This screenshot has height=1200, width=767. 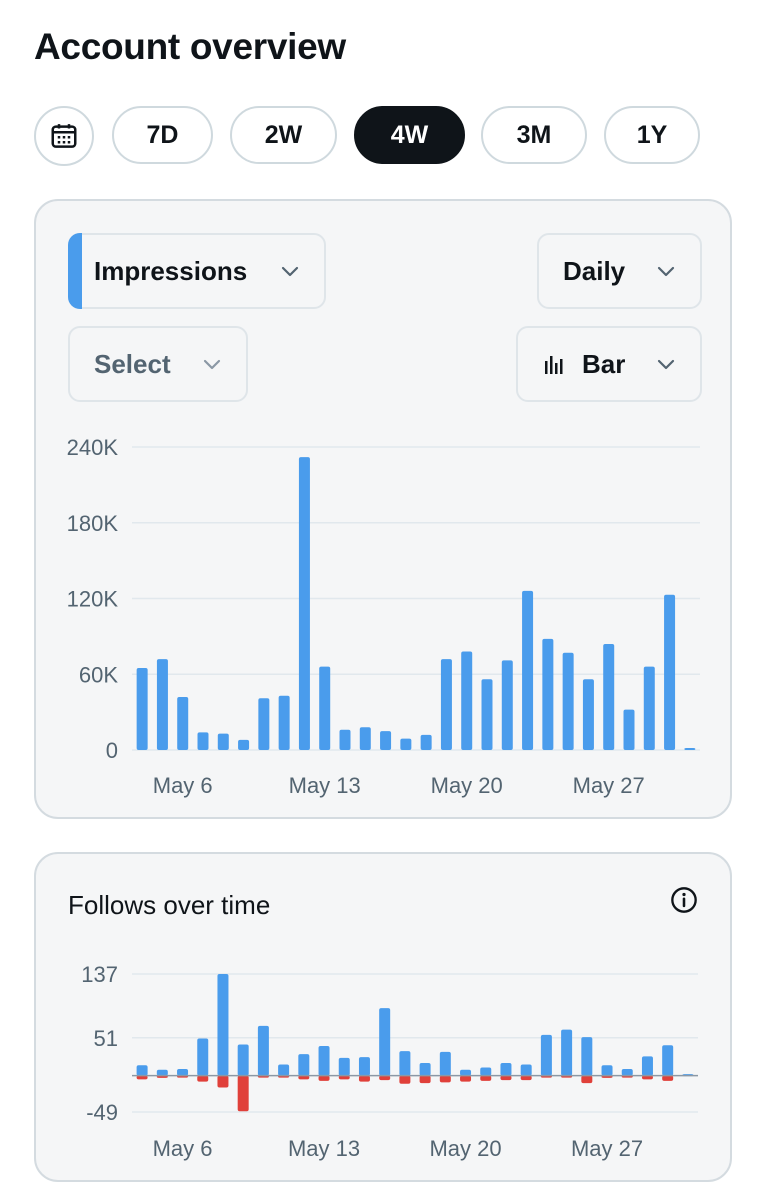 I want to click on interval-dropdown: Daily, so click(x=619, y=271).